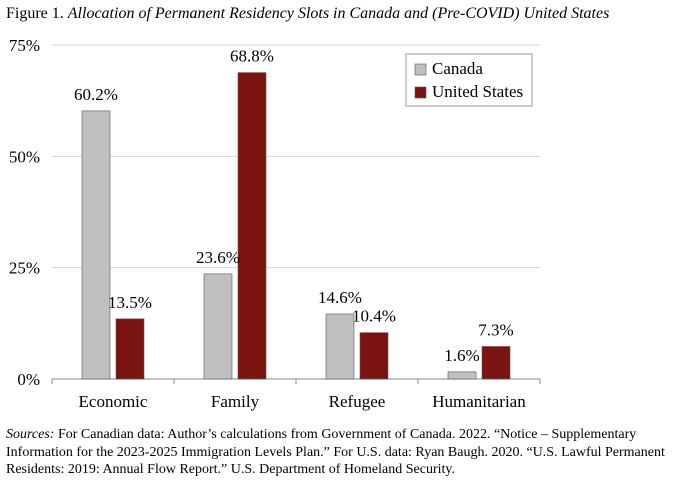 The height and width of the screenshot is (481, 700). Describe the element at coordinates (461, 355) in the screenshot. I see `data-label: 1.6%` at that location.